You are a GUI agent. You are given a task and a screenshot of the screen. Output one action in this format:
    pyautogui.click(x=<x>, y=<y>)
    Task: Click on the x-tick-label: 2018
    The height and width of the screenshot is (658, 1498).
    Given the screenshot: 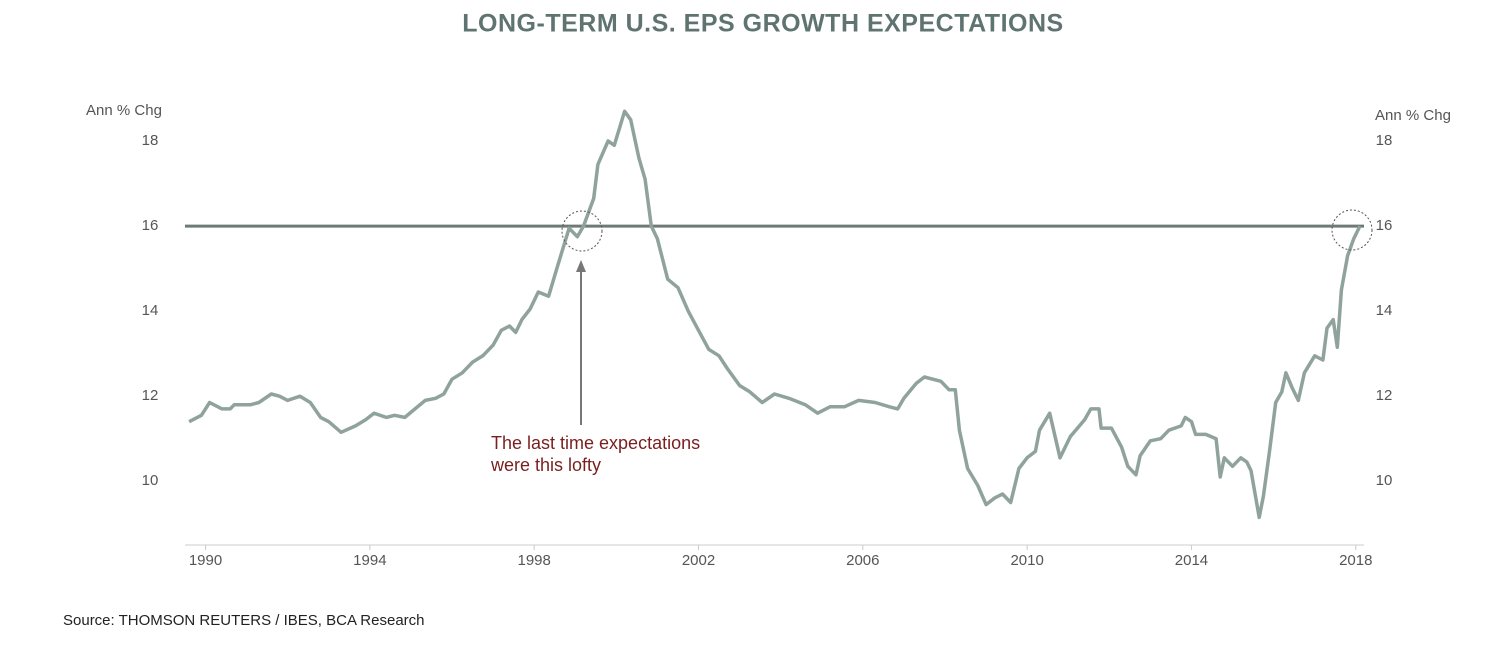 What is the action you would take?
    pyautogui.click(x=1355, y=560)
    